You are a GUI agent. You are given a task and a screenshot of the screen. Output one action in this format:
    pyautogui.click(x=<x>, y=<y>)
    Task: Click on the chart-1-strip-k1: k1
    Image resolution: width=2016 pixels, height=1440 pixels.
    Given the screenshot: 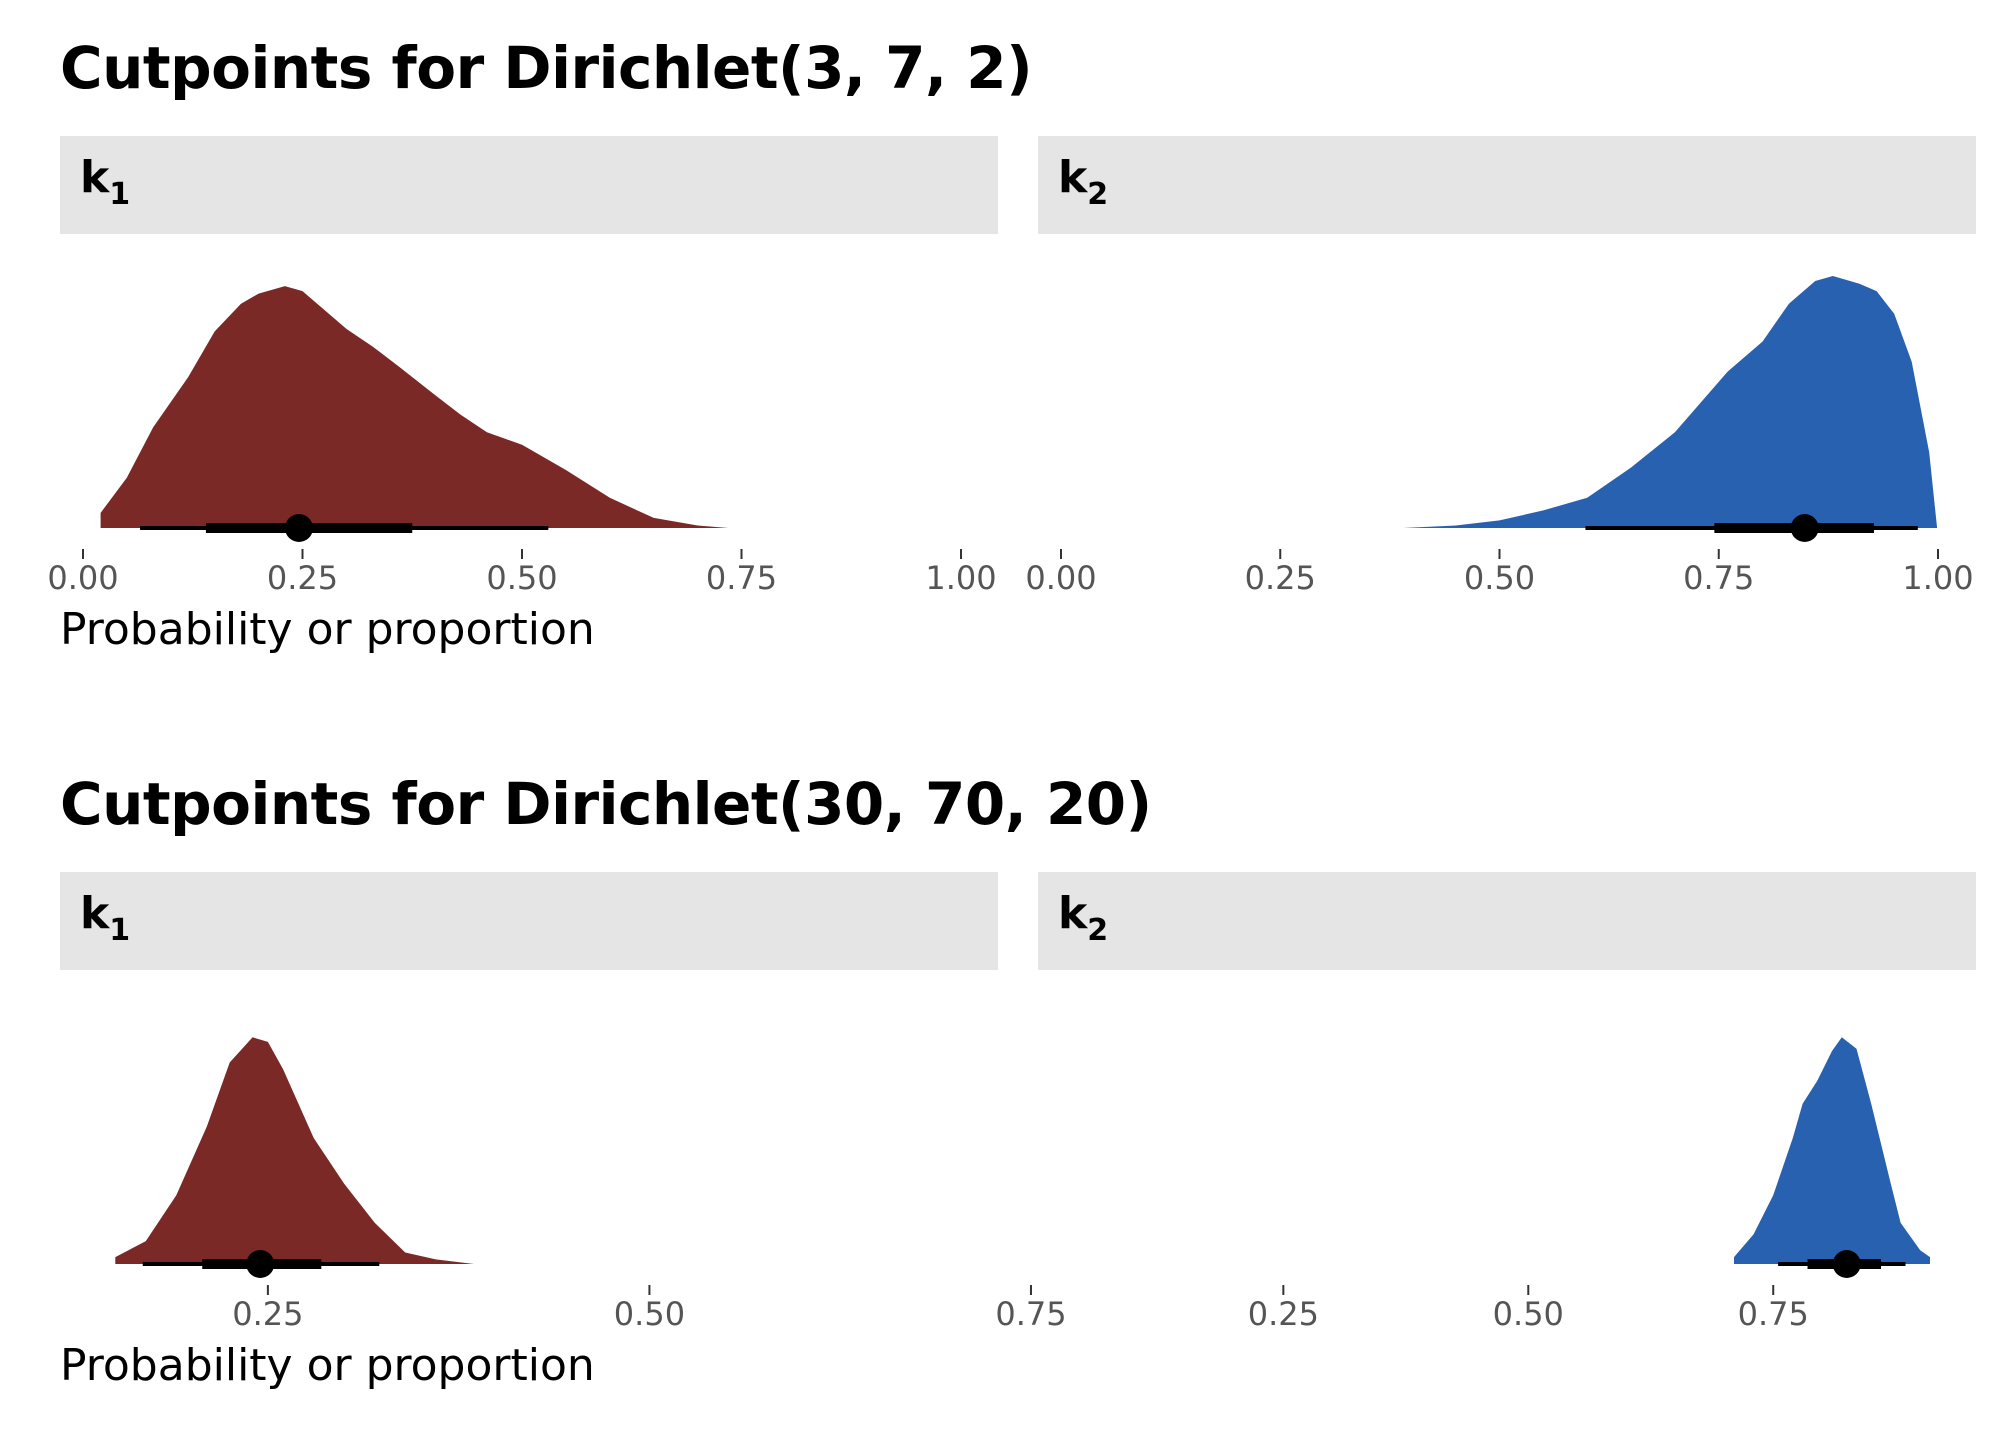 What is the action you would take?
    pyautogui.click(x=529, y=185)
    